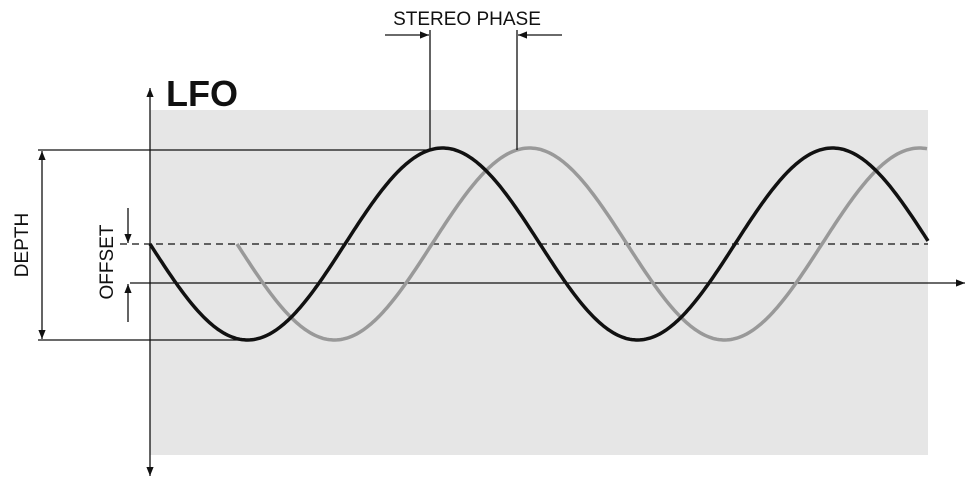  I want to click on offset-label: OFFSET, so click(107, 261).